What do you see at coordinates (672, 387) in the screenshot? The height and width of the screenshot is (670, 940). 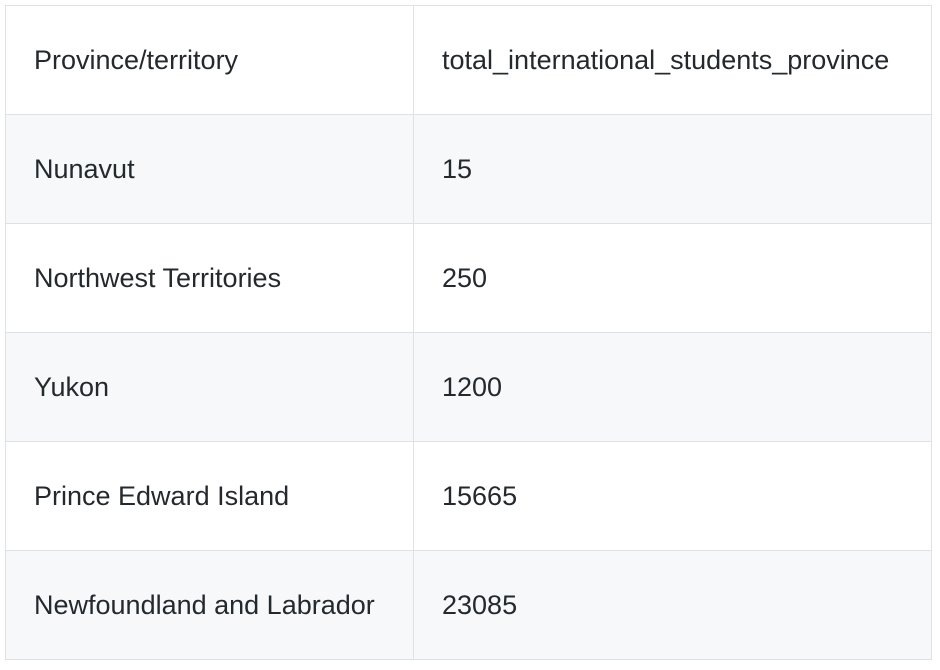 I see `cell-total-students: 1200` at bounding box center [672, 387].